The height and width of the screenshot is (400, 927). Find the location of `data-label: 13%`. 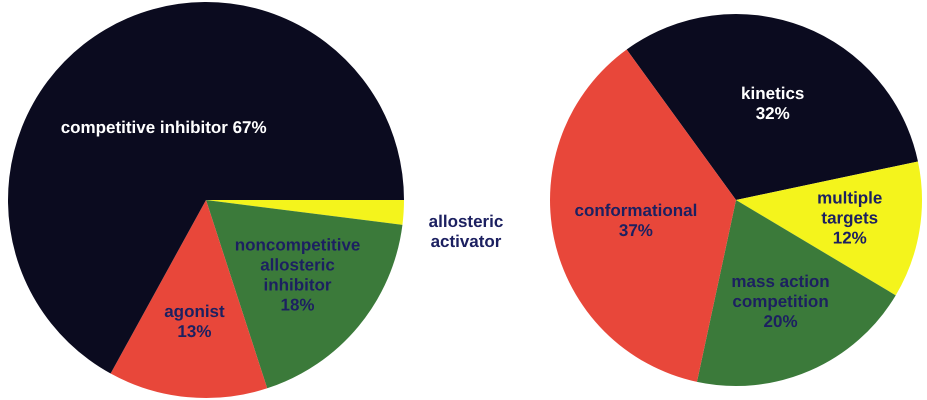

data-label: 13% is located at coordinates (194, 331).